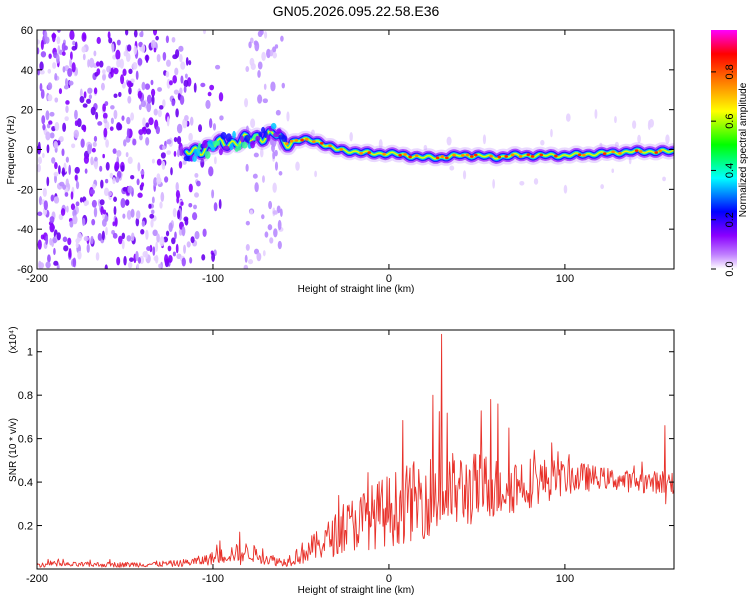 The width and height of the screenshot is (750, 600). Describe the element at coordinates (730, 268) in the screenshot. I see `colorbar-tick-label: 0.0` at that location.